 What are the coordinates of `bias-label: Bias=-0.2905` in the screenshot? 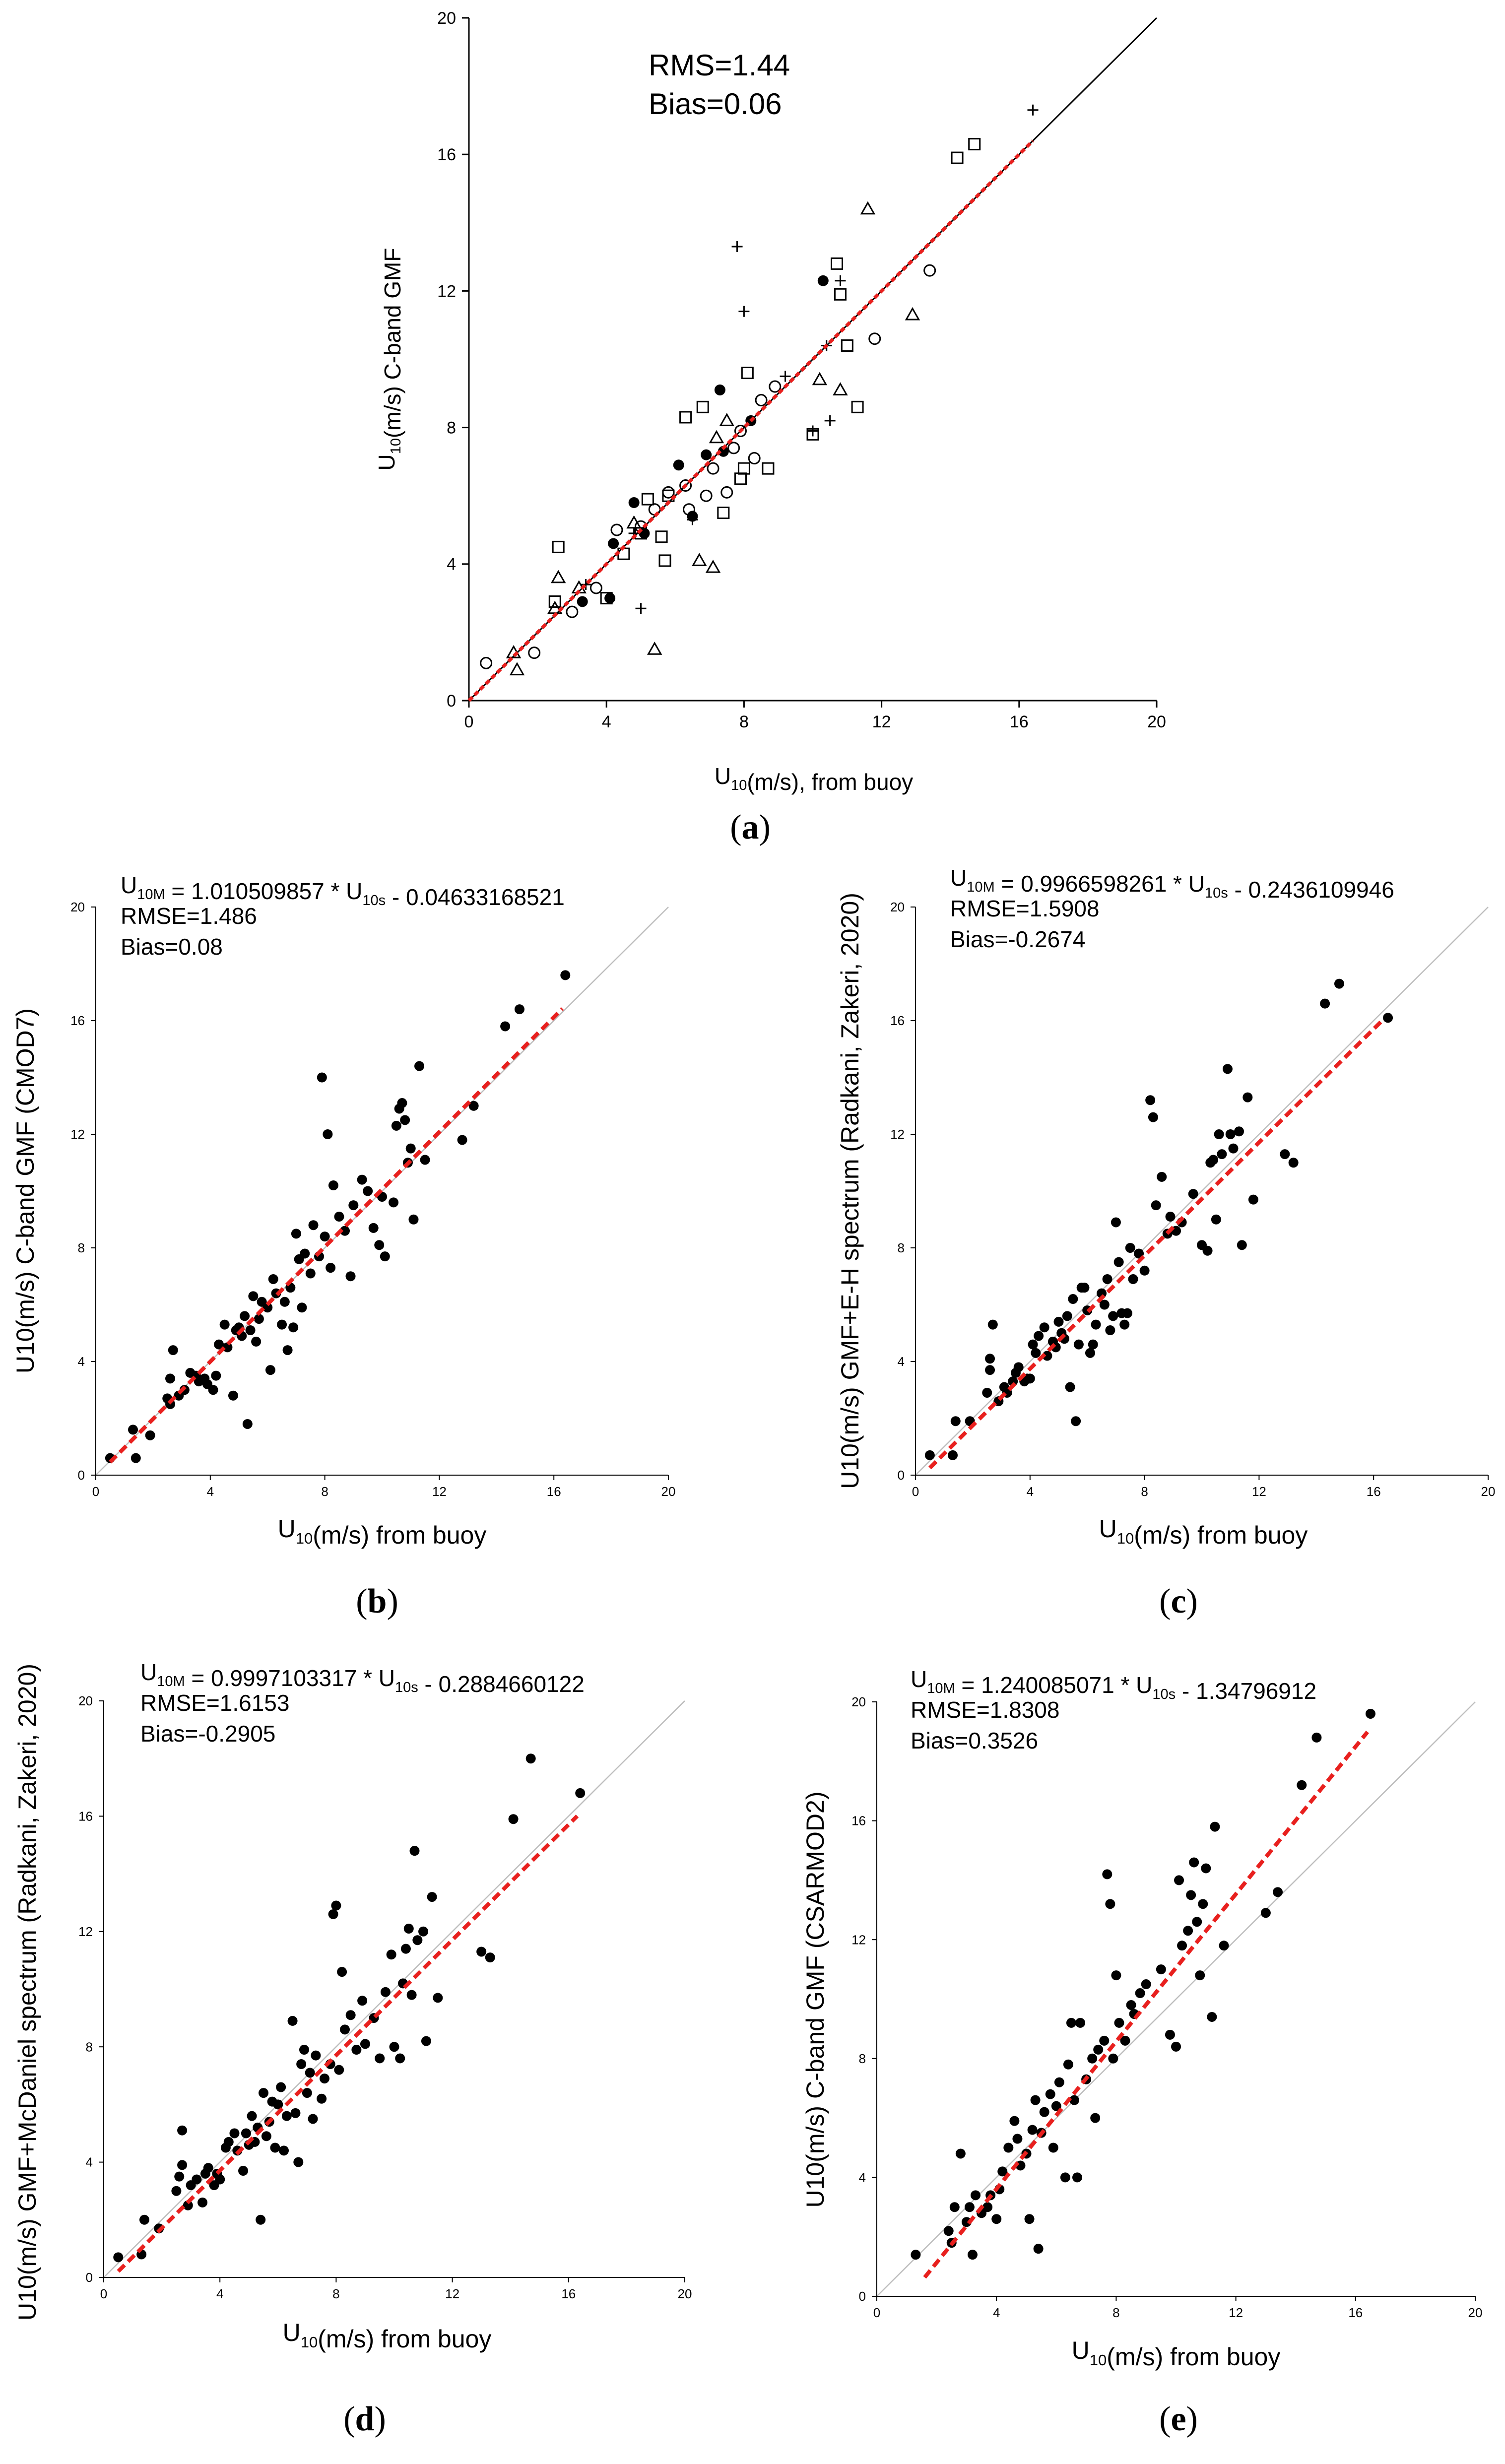 It's located at (207, 1734).